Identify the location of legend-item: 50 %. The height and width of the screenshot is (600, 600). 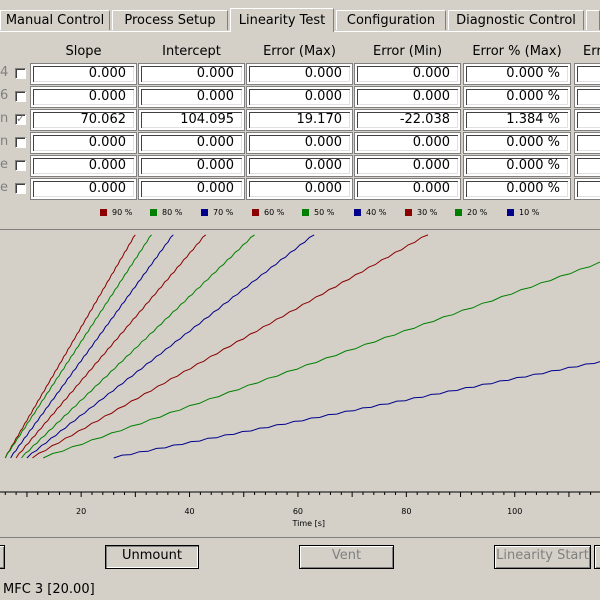
(318, 213).